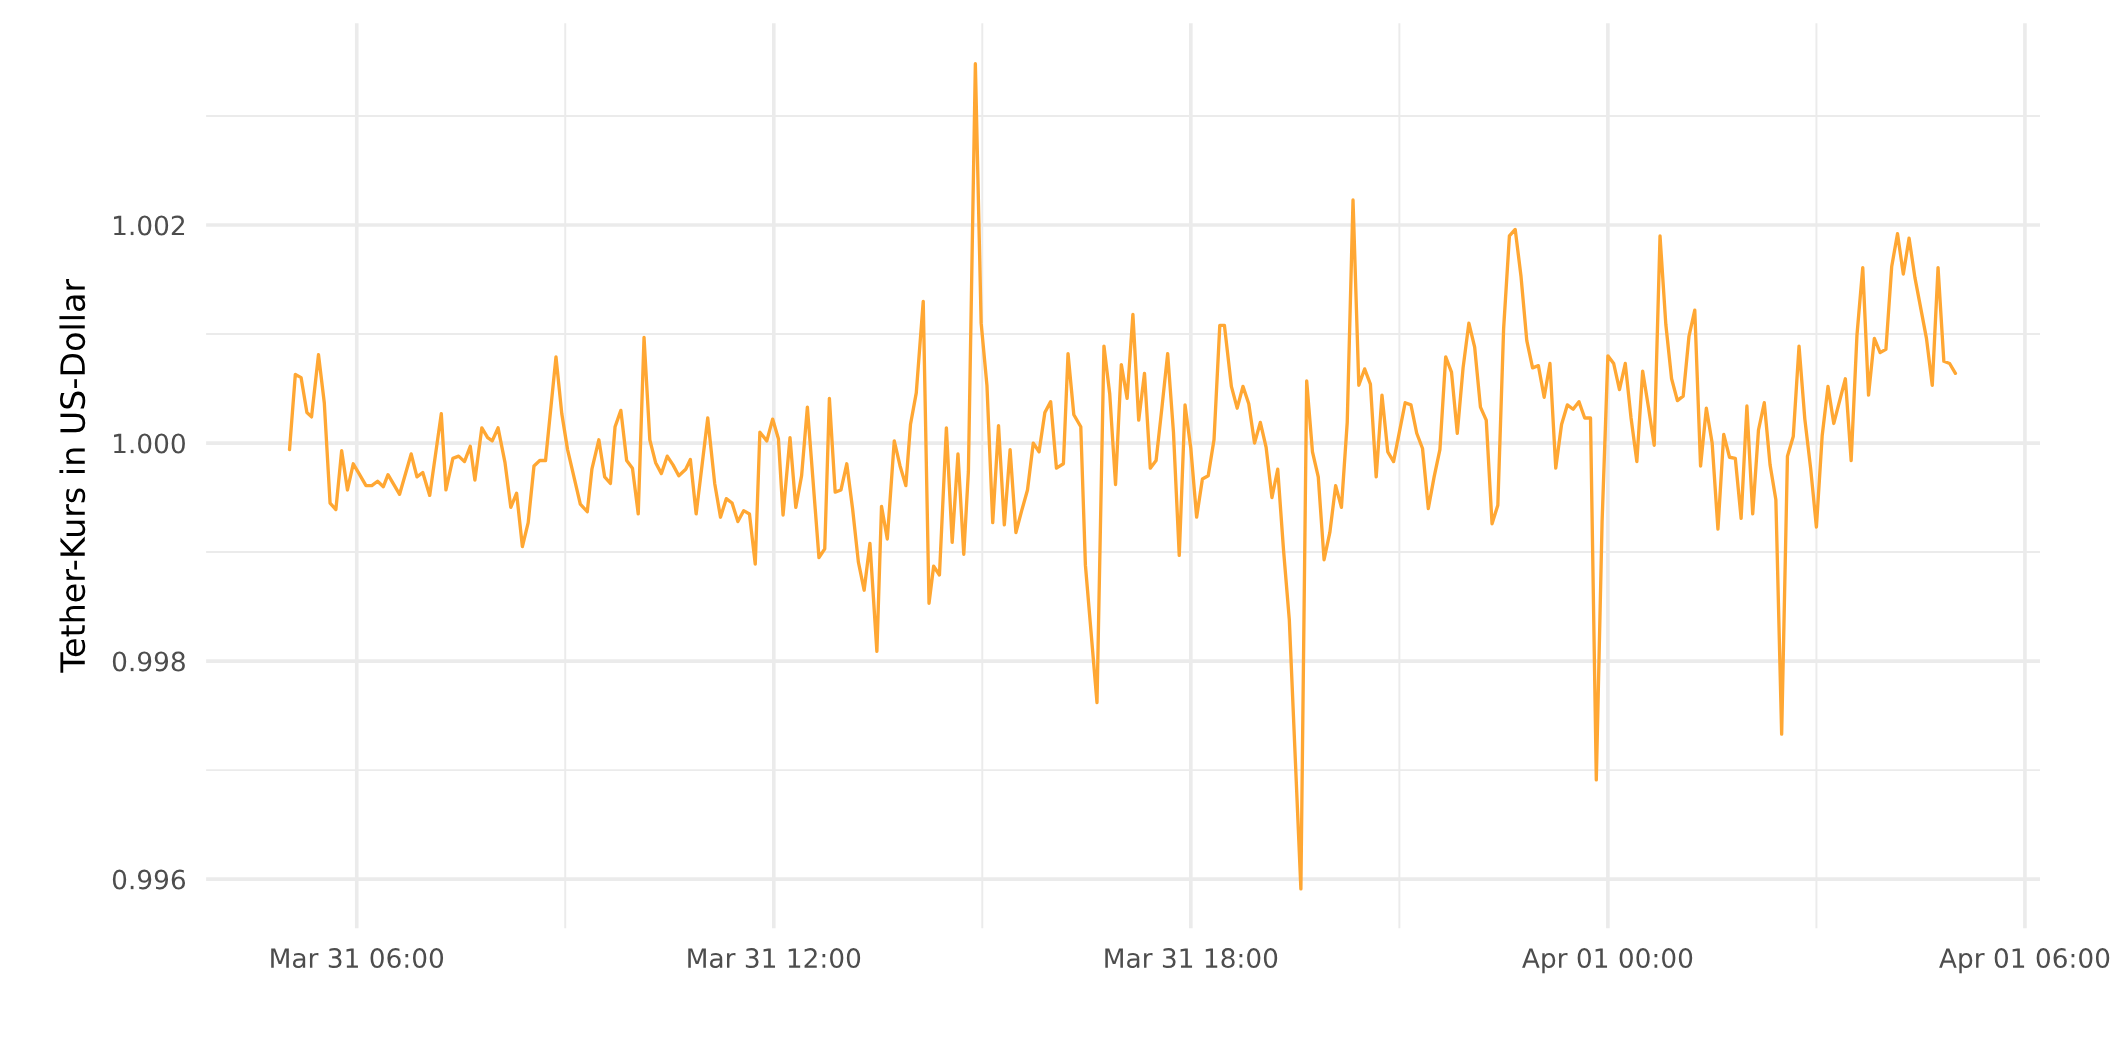 This screenshot has width=2125, height=1062. Describe the element at coordinates (1191, 958) in the screenshot. I see `x-tick-label: Mar 31 18:00` at that location.